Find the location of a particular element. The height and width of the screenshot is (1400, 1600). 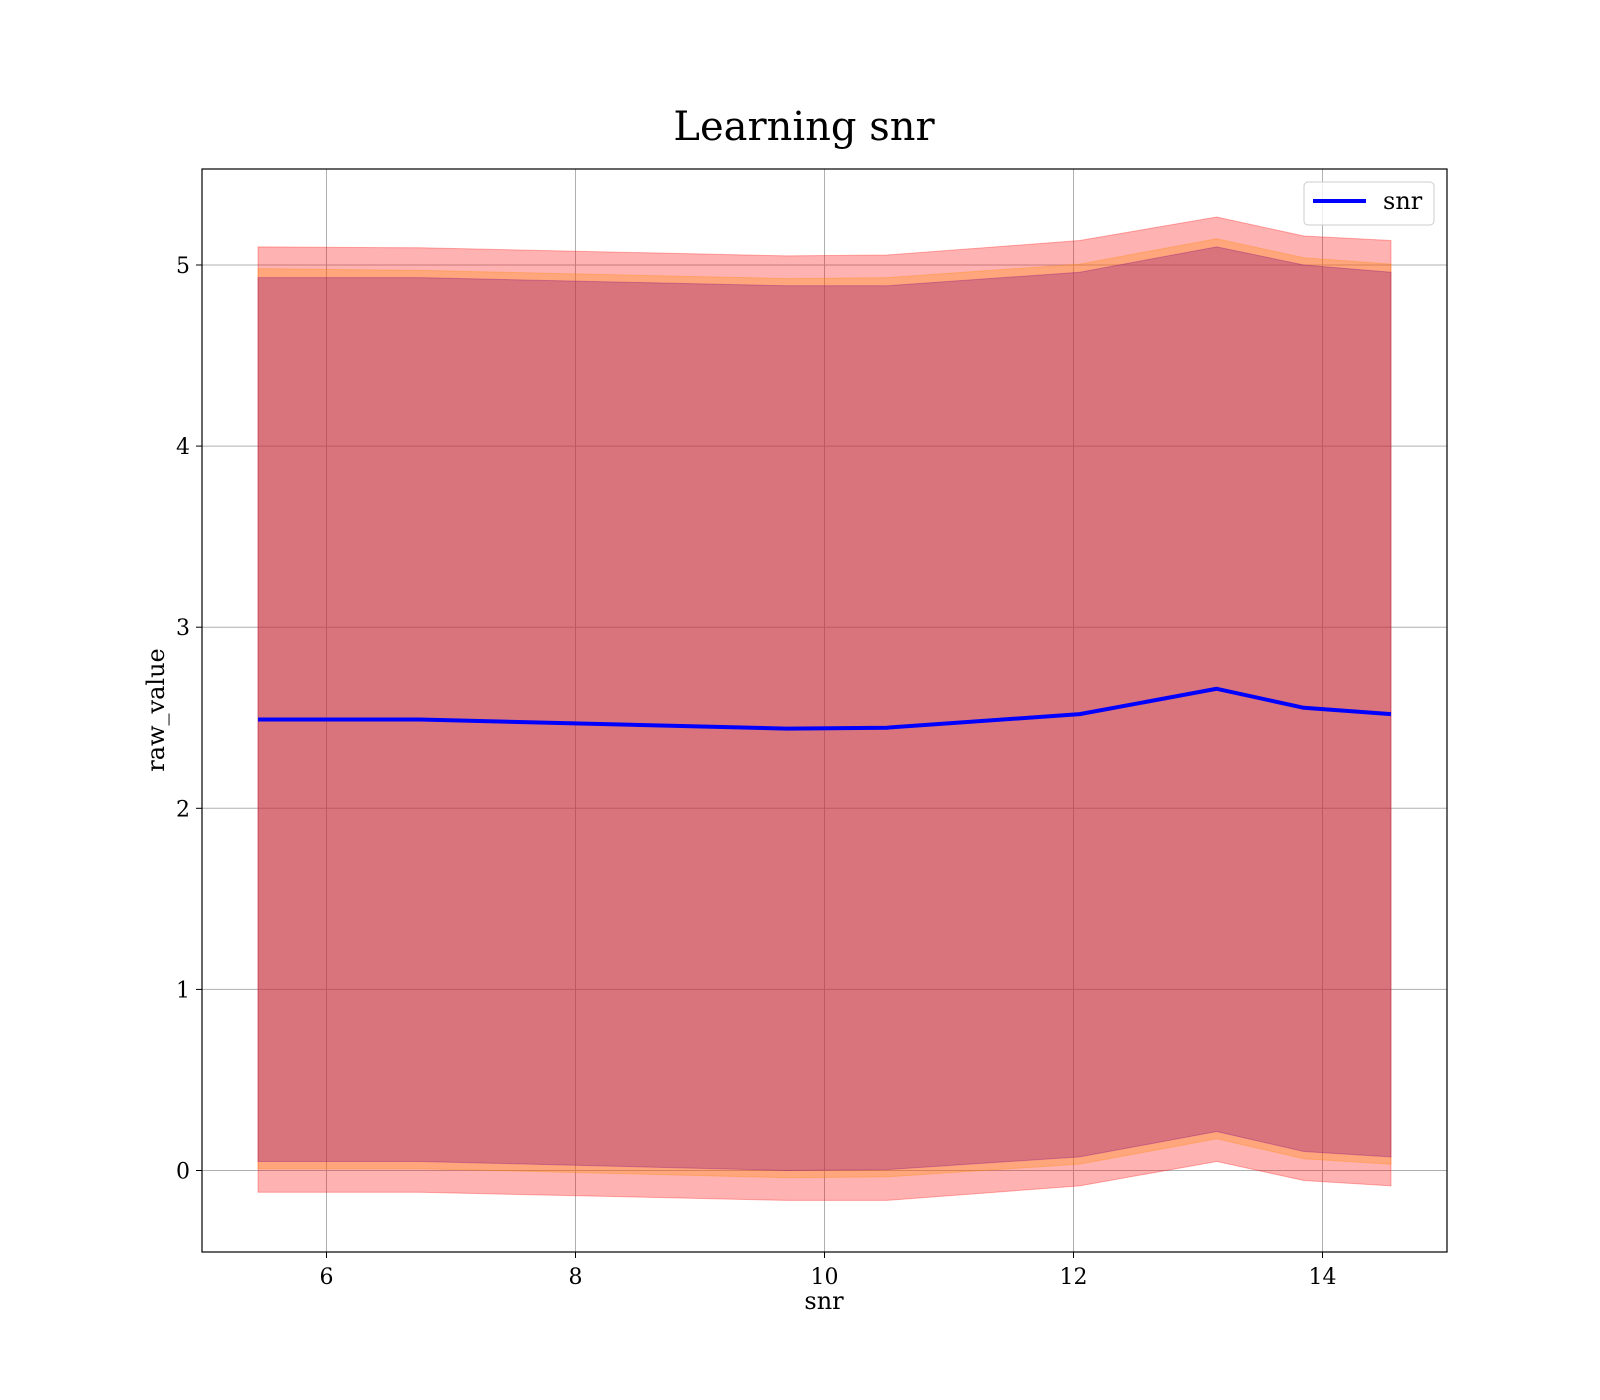

x-axis-label: snr is located at coordinates (824, 1301).